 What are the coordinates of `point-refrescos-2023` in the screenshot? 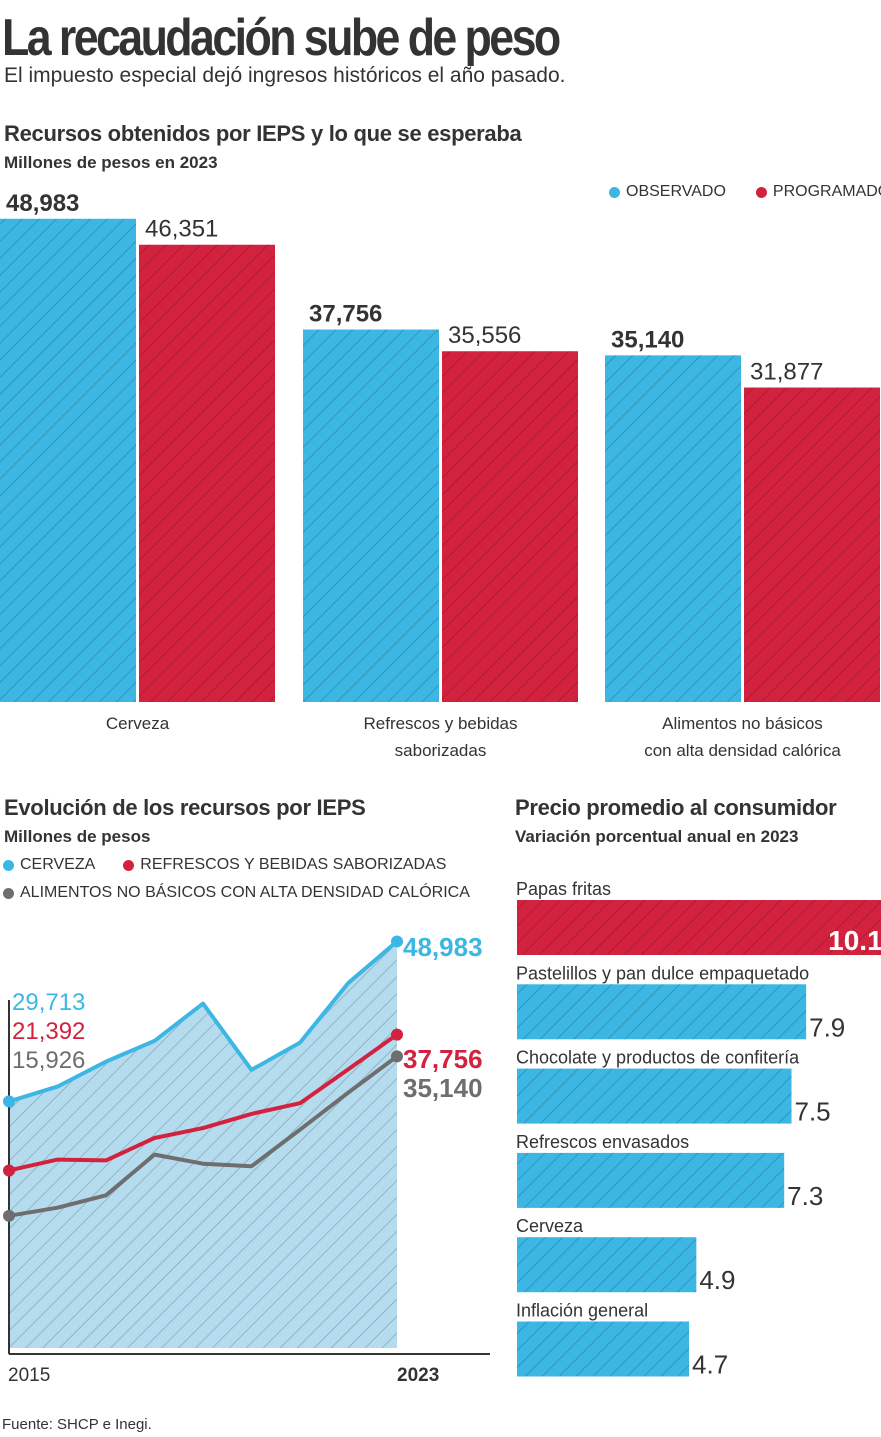 It's located at (397, 1034).